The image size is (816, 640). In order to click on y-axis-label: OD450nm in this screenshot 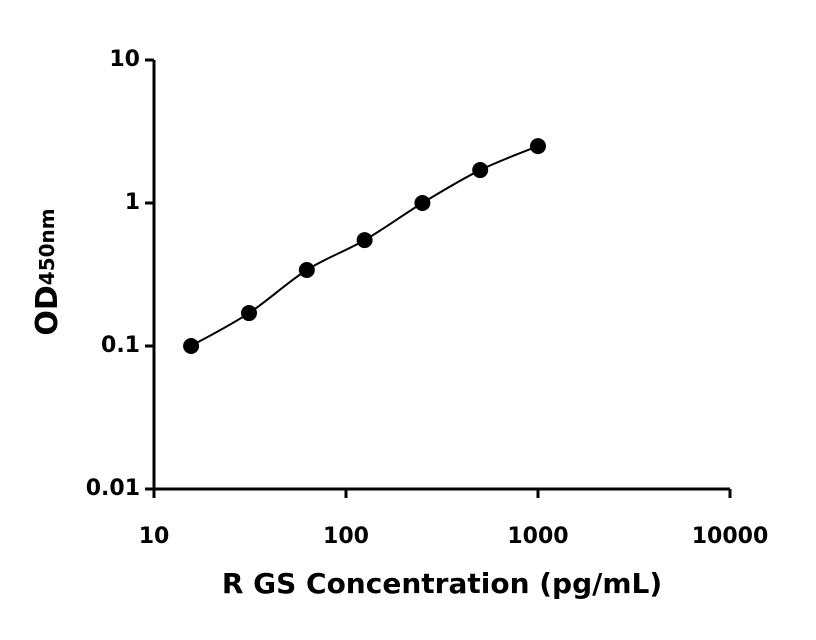, I will do `click(47, 271)`.